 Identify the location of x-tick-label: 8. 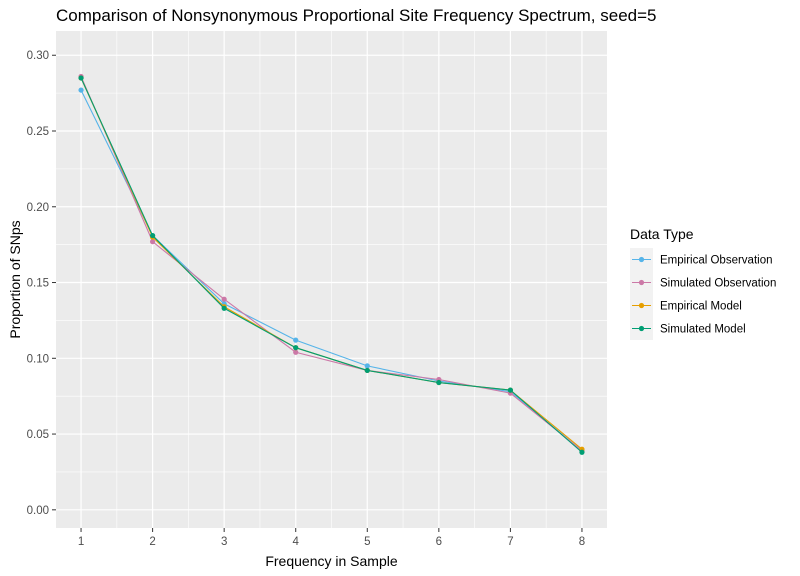
(582, 542).